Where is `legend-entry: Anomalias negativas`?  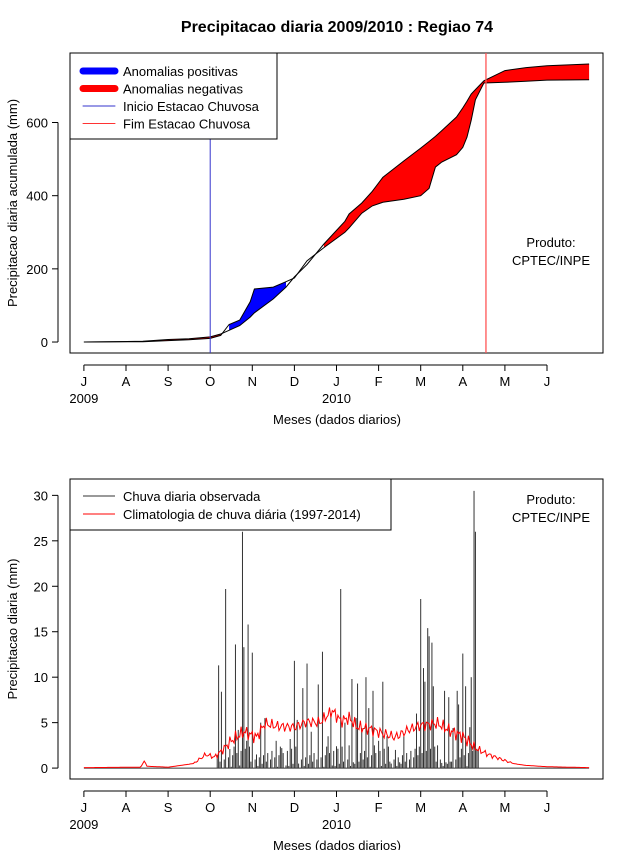
legend-entry: Anomalias negativas is located at coordinates (183, 89).